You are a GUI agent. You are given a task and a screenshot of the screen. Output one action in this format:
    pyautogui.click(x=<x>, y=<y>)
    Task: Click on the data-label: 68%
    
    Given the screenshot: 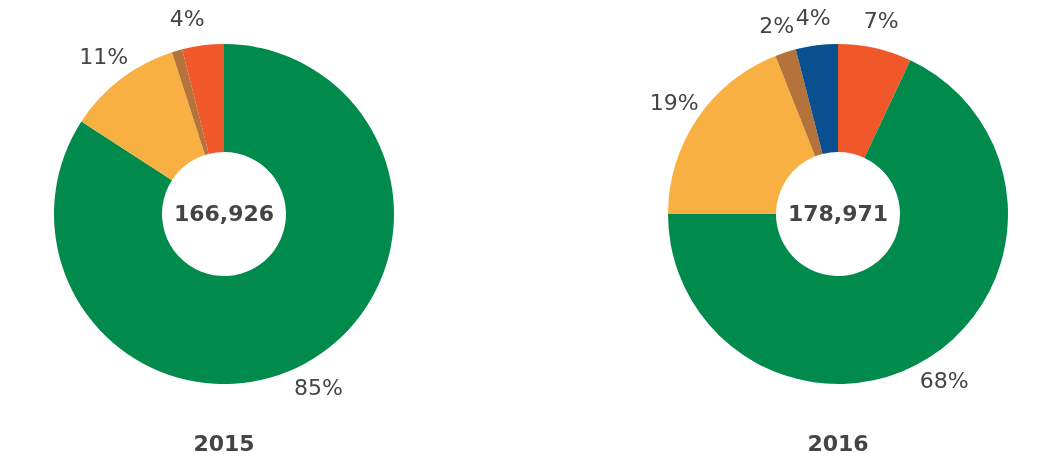 What is the action you would take?
    pyautogui.click(x=944, y=381)
    